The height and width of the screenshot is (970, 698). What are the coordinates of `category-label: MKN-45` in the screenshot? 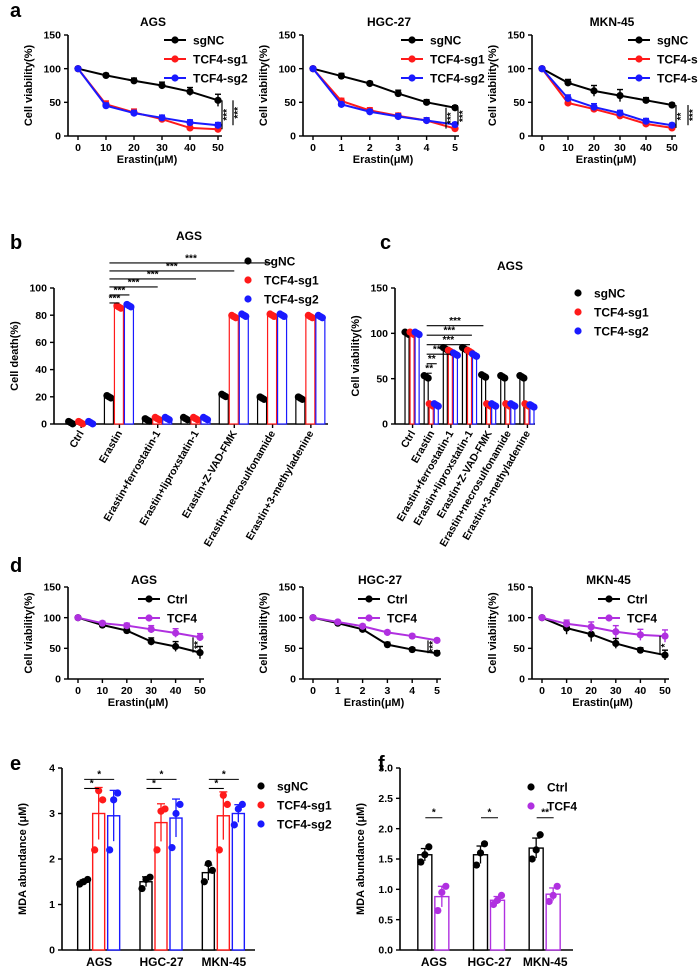 It's located at (223, 962).